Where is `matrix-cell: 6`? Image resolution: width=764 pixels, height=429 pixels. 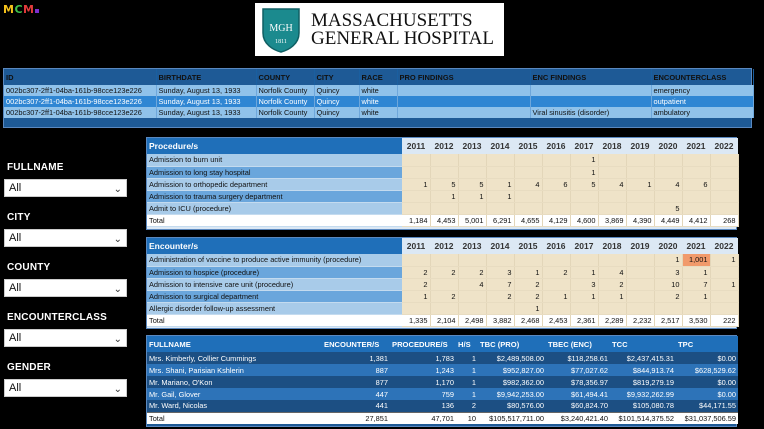
matrix-cell: 6 is located at coordinates (556, 184).